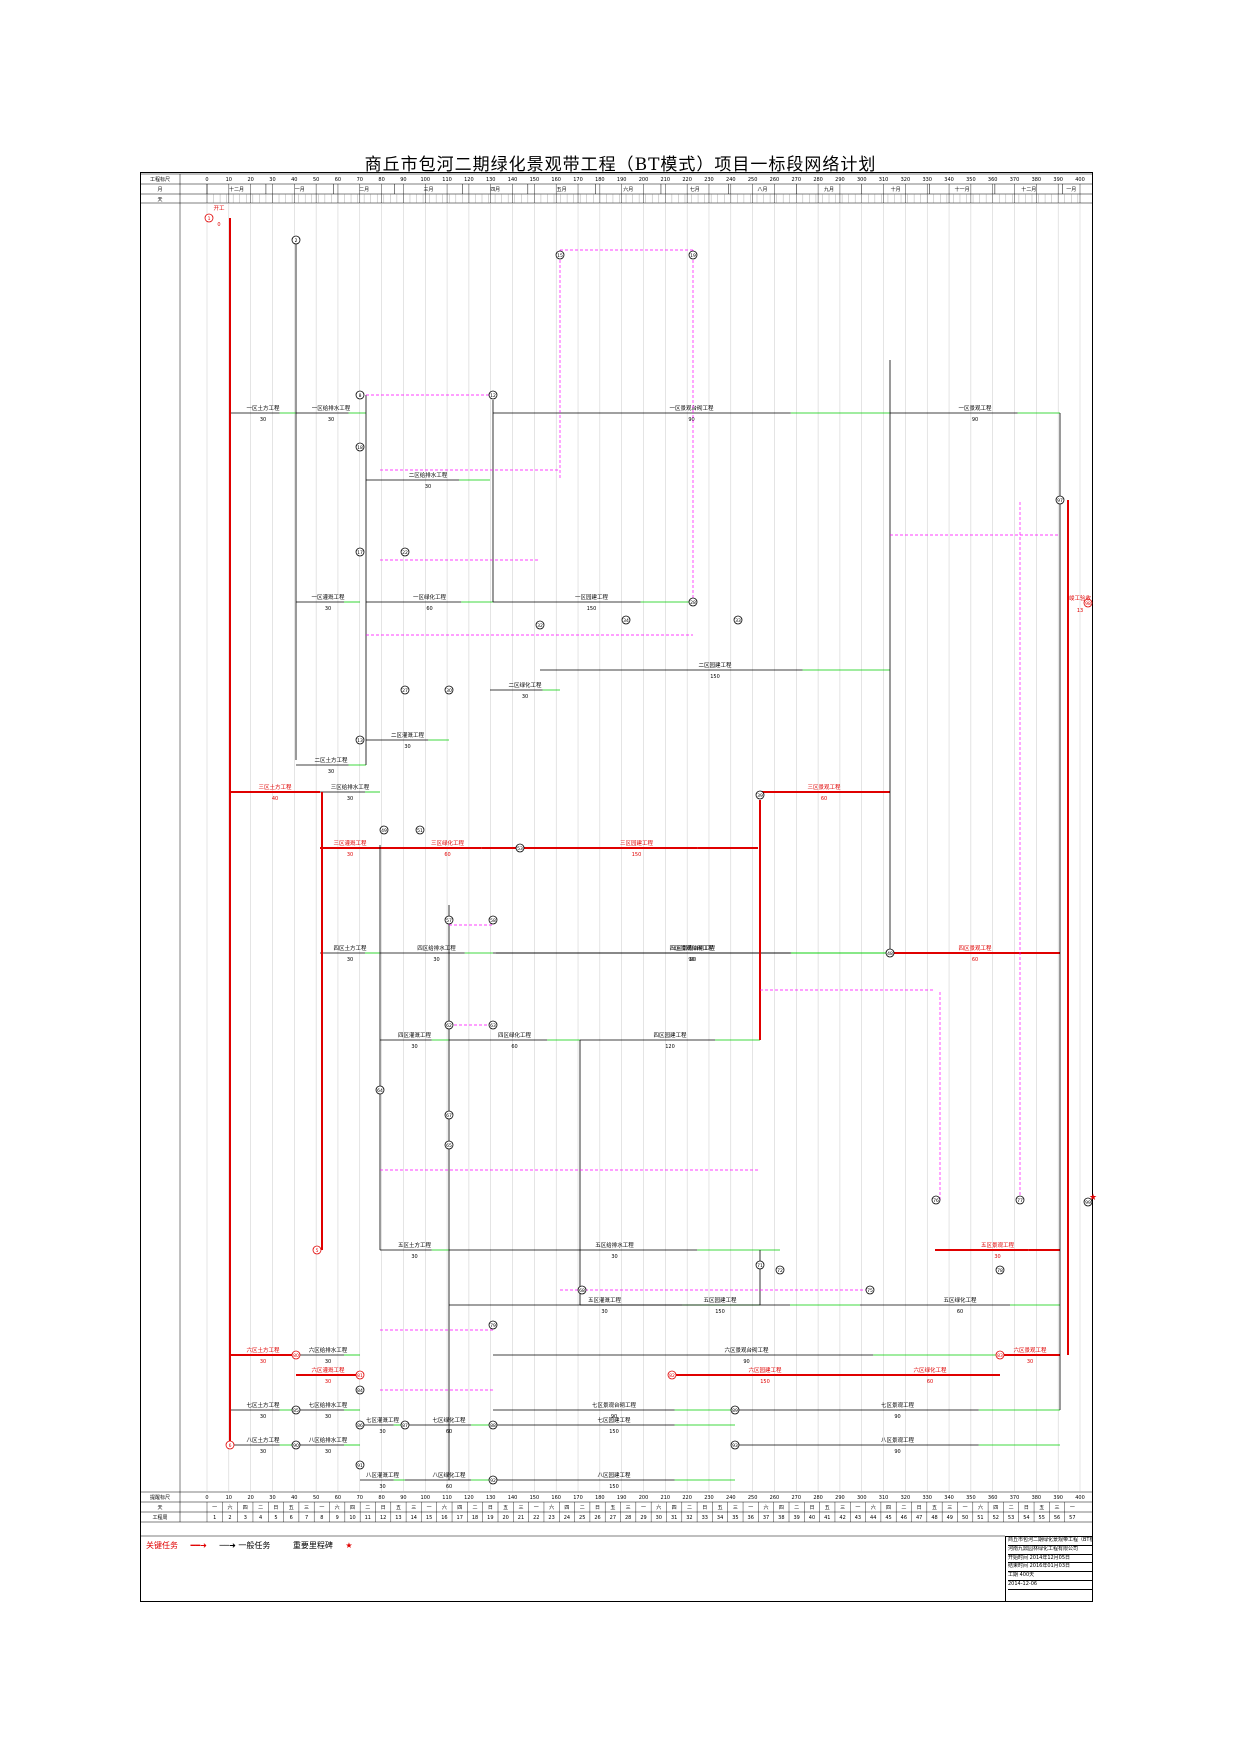 This screenshot has height=1754, width=1241. I want to click on ruler-tick-label: 170, so click(578, 180).